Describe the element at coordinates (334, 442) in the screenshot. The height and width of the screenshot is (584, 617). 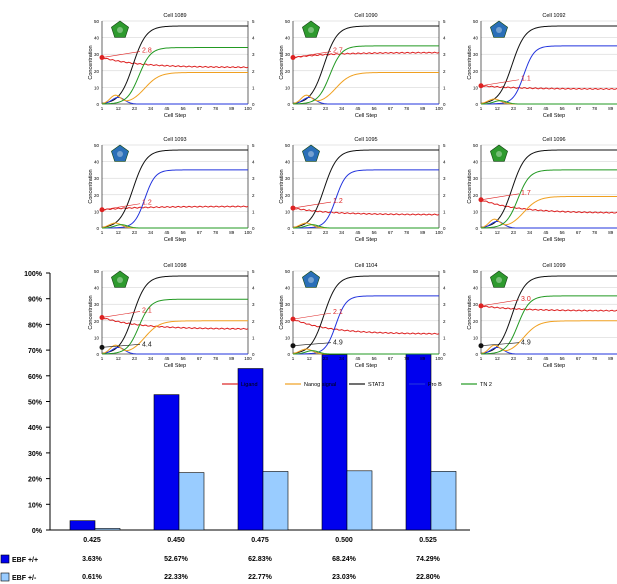
I see `bar-ebf-plus-plus` at that location.